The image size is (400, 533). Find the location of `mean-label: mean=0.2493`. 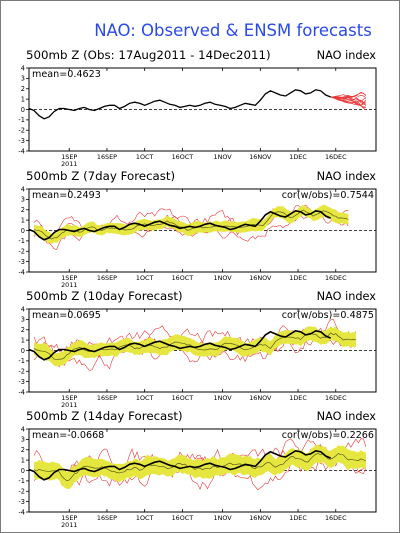

mean-label: mean=0.2493 is located at coordinates (66, 195).